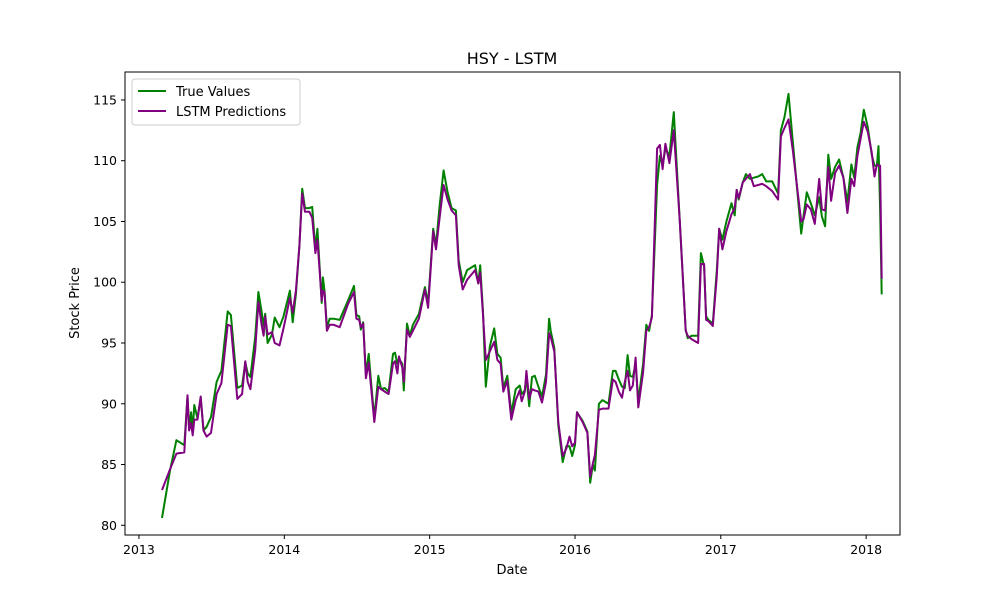 The width and height of the screenshot is (1000, 600). Describe the element at coordinates (575, 549) in the screenshot. I see `x-tick-label-2016: 2016` at that location.